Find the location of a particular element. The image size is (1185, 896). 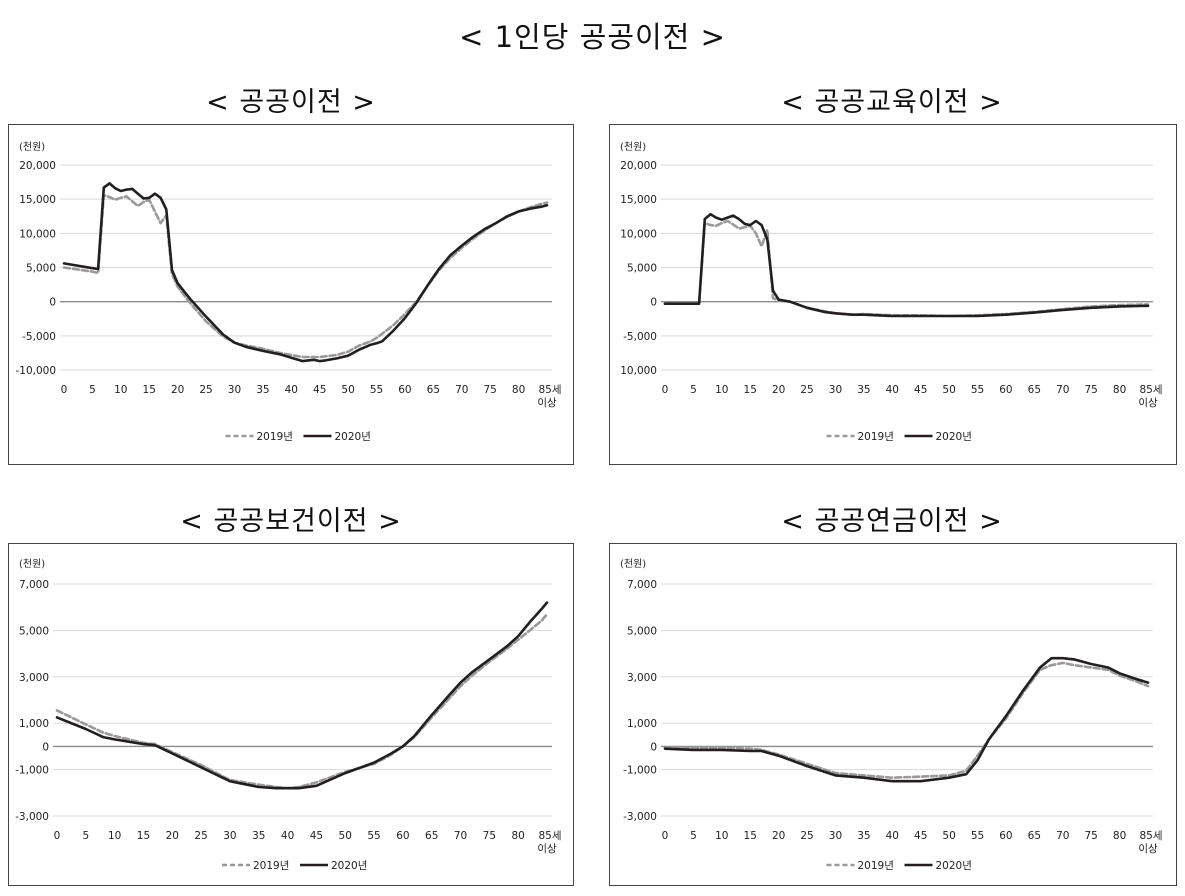

y-tick-label: -3,000 is located at coordinates (640, 817).